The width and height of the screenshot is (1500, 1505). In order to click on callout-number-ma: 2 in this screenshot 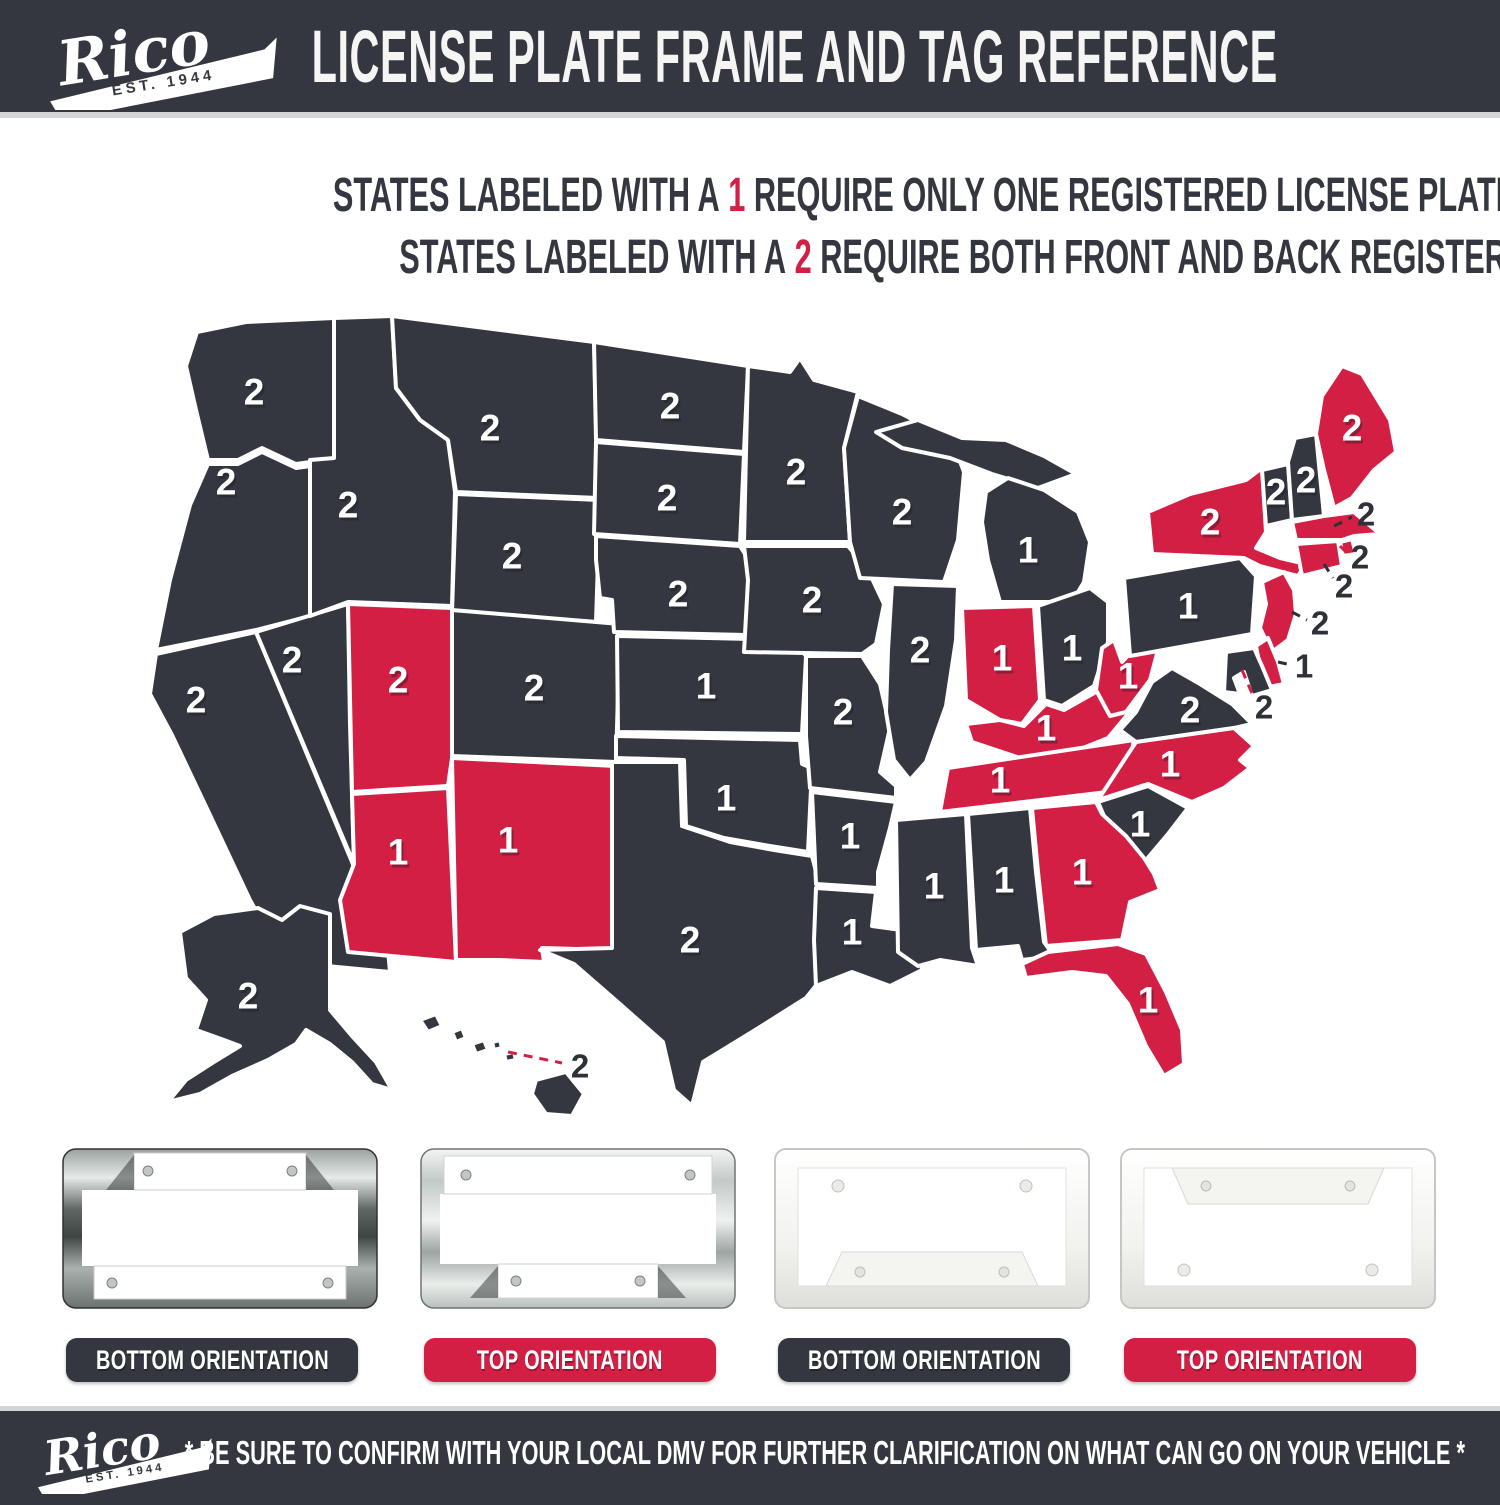, I will do `click(1366, 514)`.